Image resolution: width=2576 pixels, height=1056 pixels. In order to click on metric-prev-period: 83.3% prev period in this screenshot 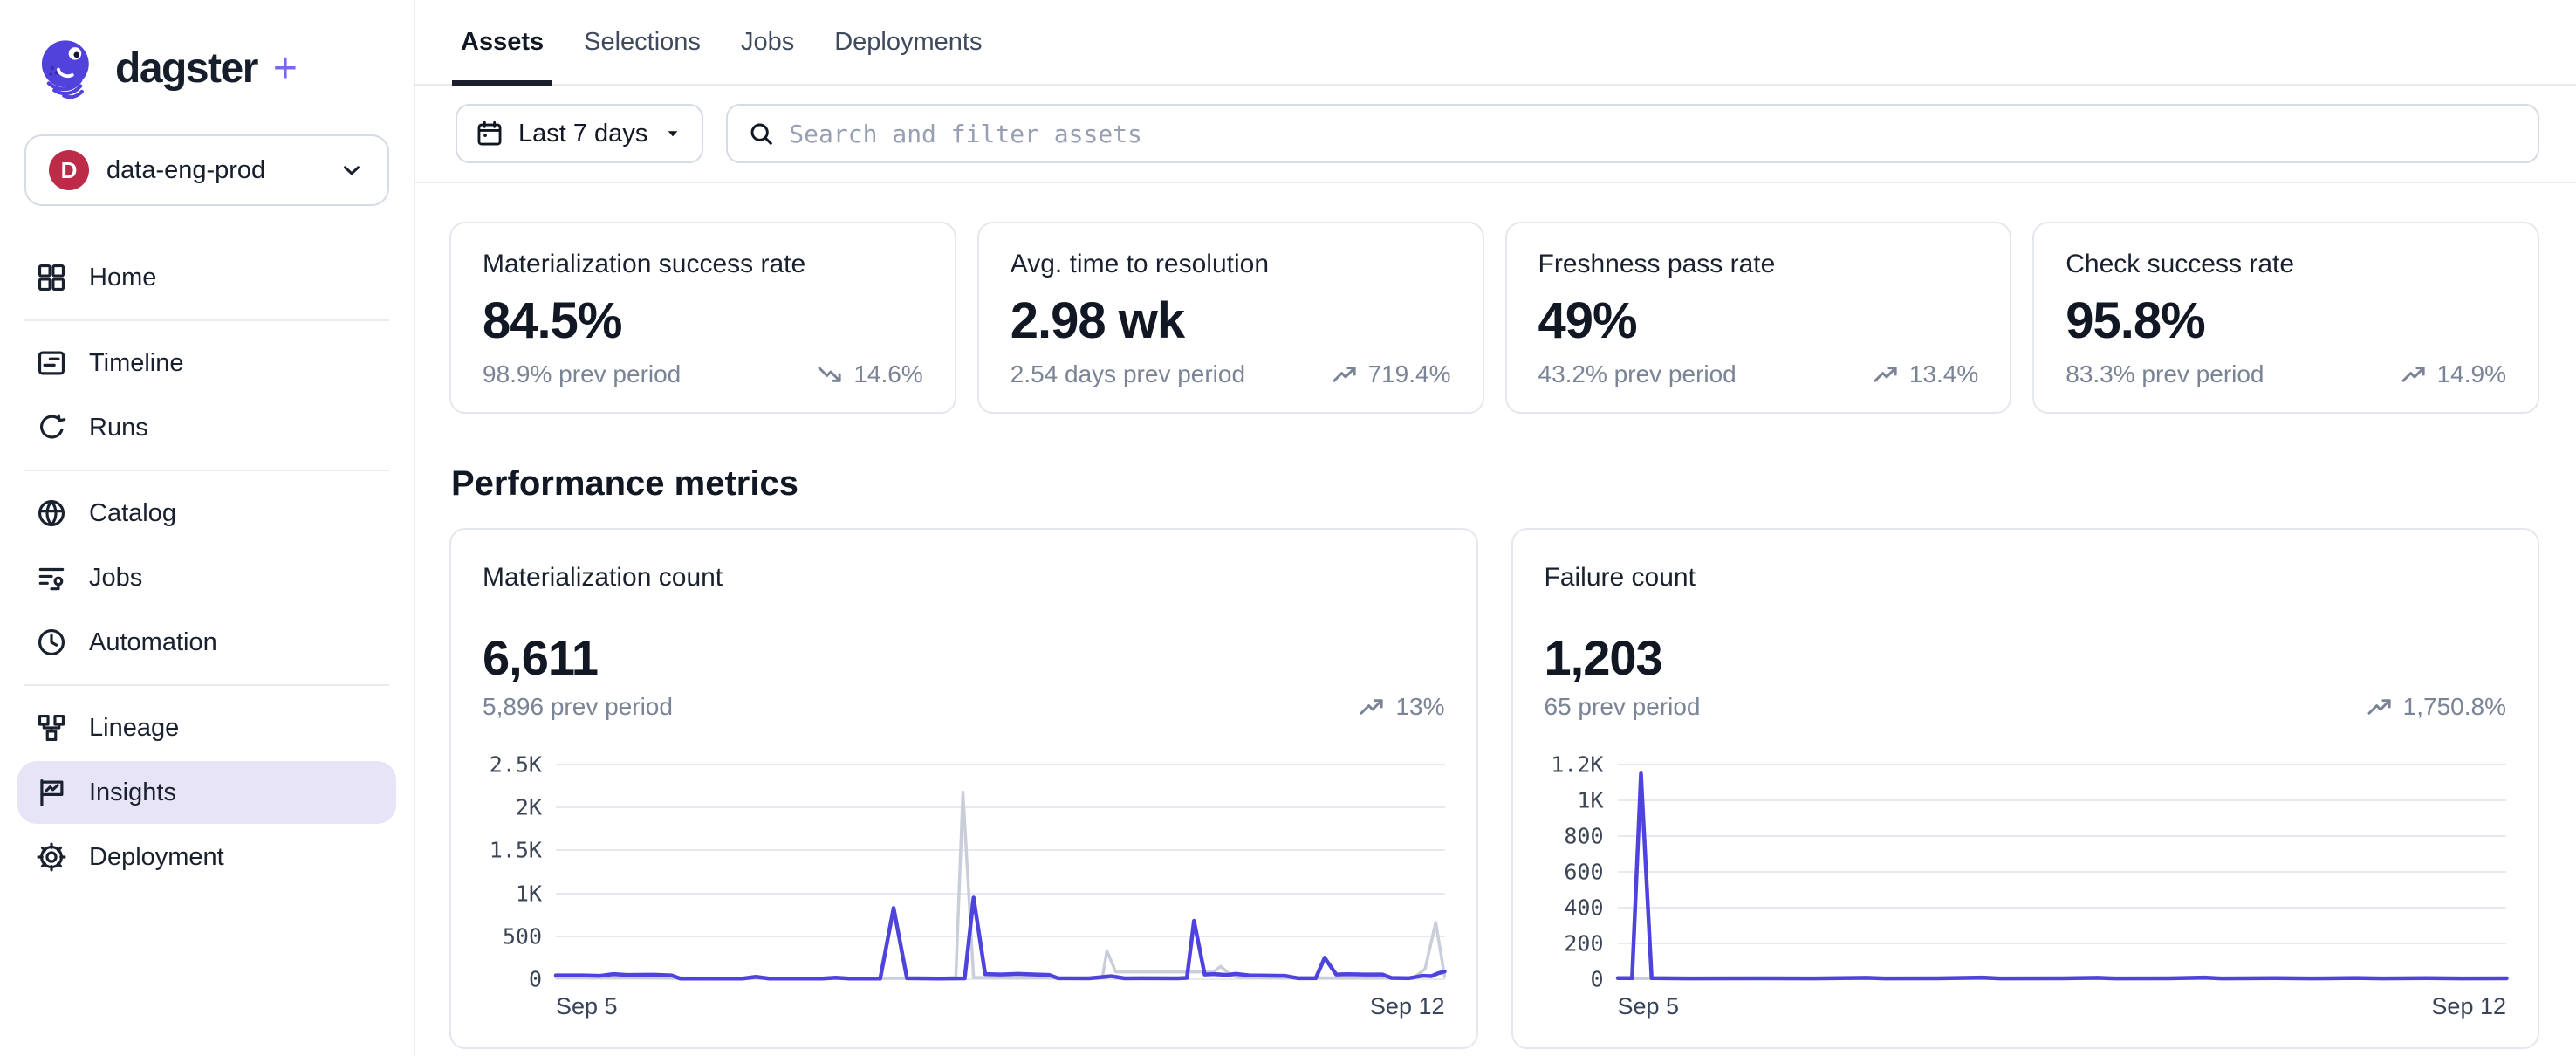, I will do `click(2165, 373)`.